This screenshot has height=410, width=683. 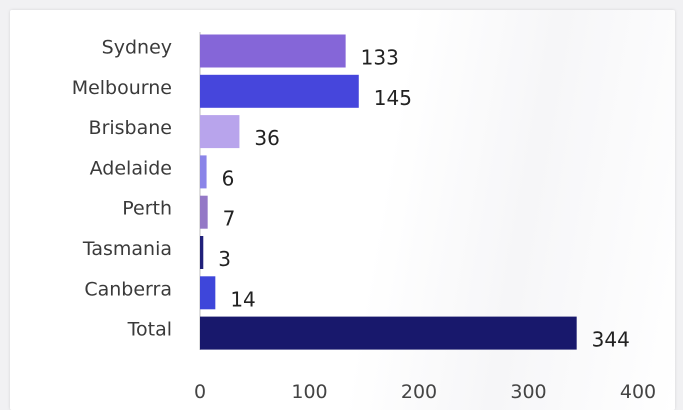 What do you see at coordinates (130, 128) in the screenshot?
I see `category-label-brisbane: Brisbane` at bounding box center [130, 128].